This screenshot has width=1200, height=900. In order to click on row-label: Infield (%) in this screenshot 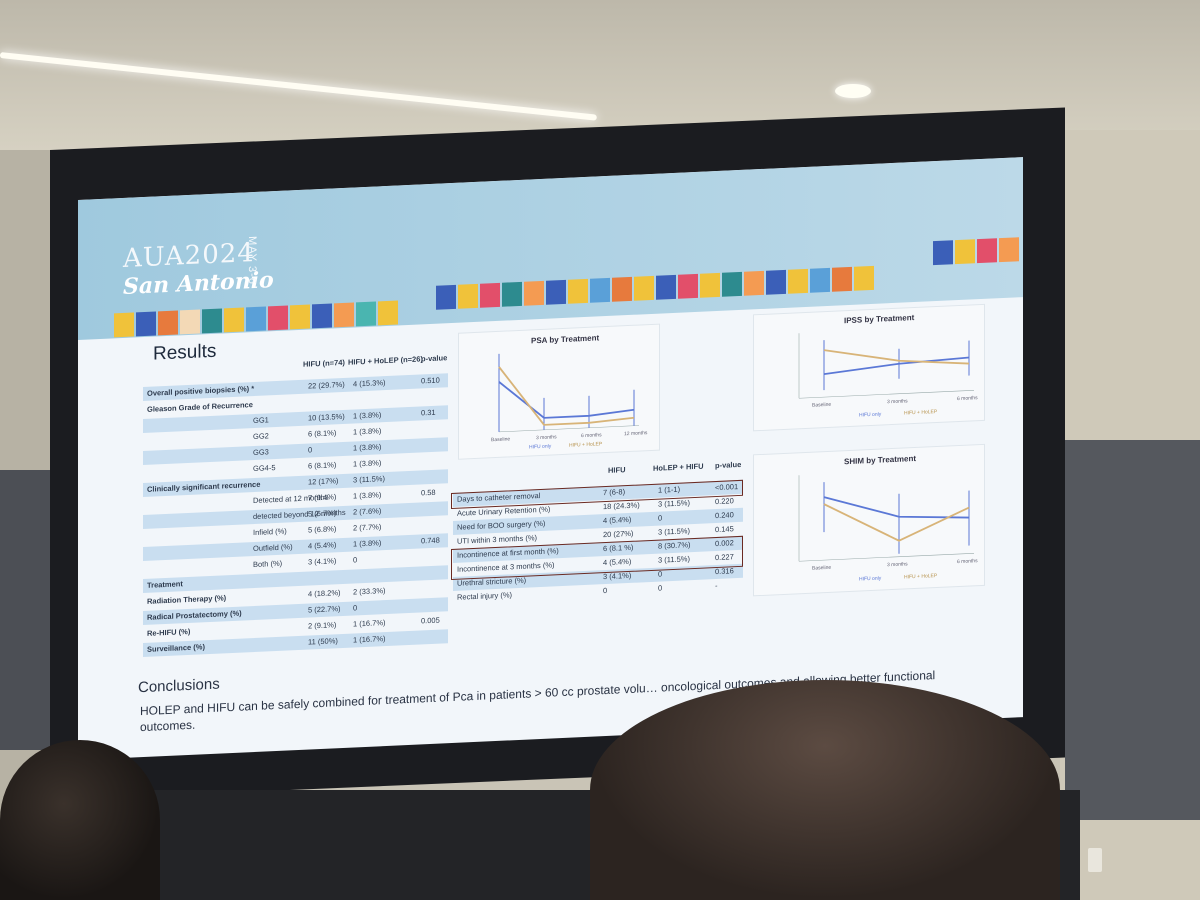, I will do `click(270, 532)`.